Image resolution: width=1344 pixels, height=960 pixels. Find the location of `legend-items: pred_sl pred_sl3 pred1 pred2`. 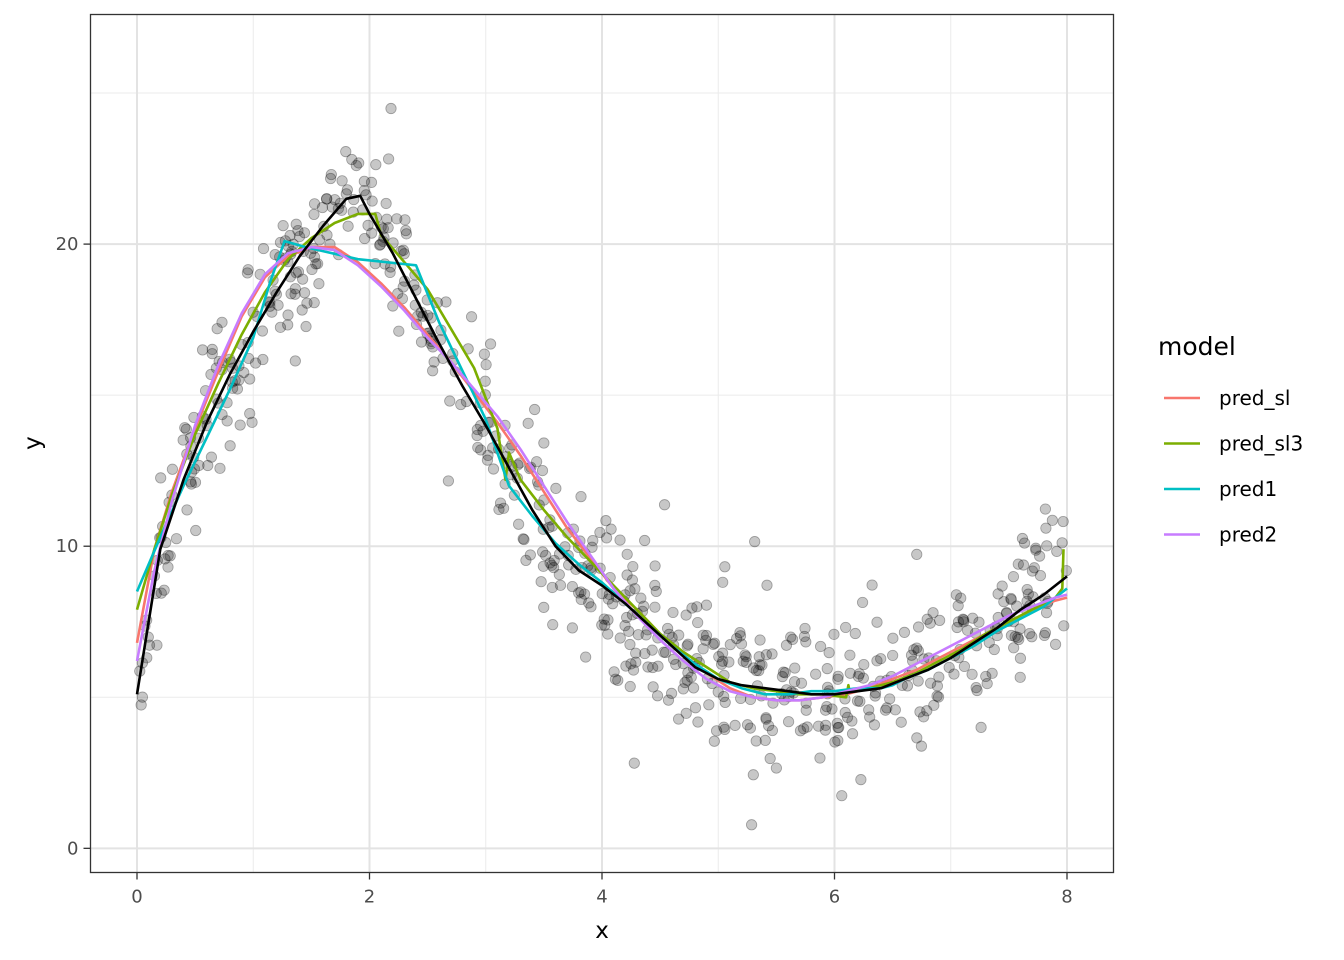

legend-items: pred_sl pred_sl3 pred1 pred2 is located at coordinates (1233, 466).